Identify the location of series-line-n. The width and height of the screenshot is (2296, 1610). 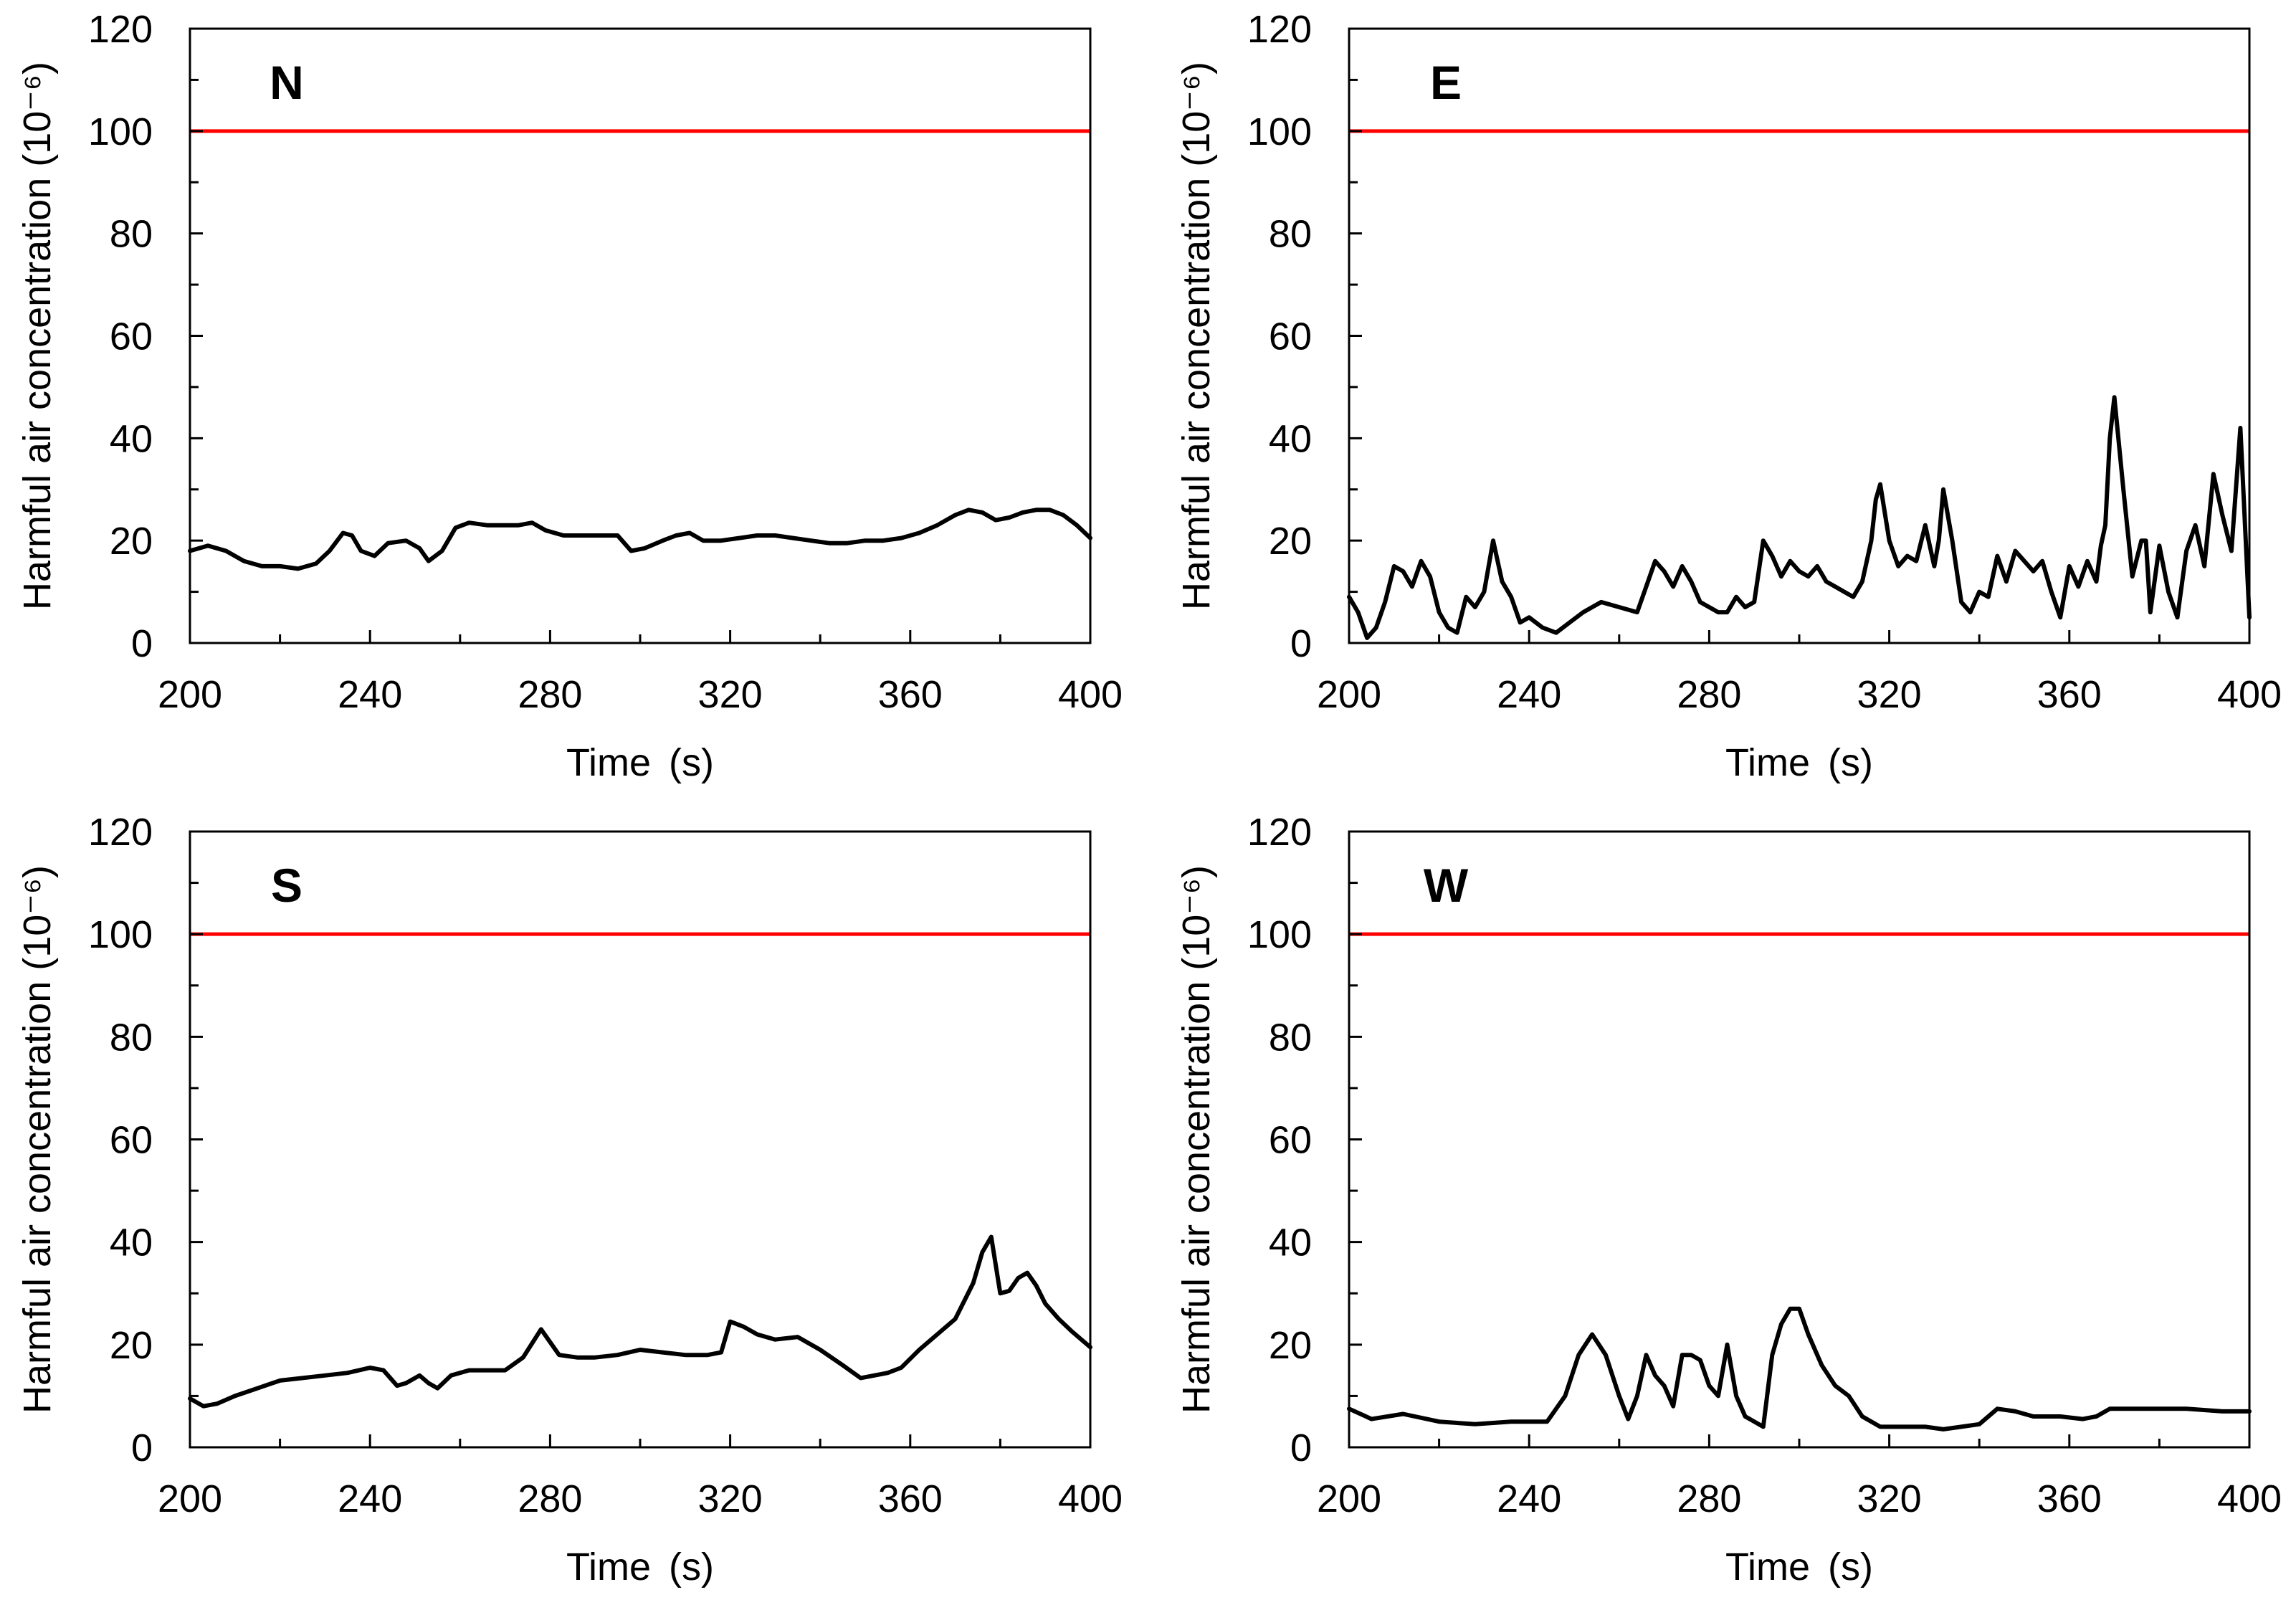
(640, 539).